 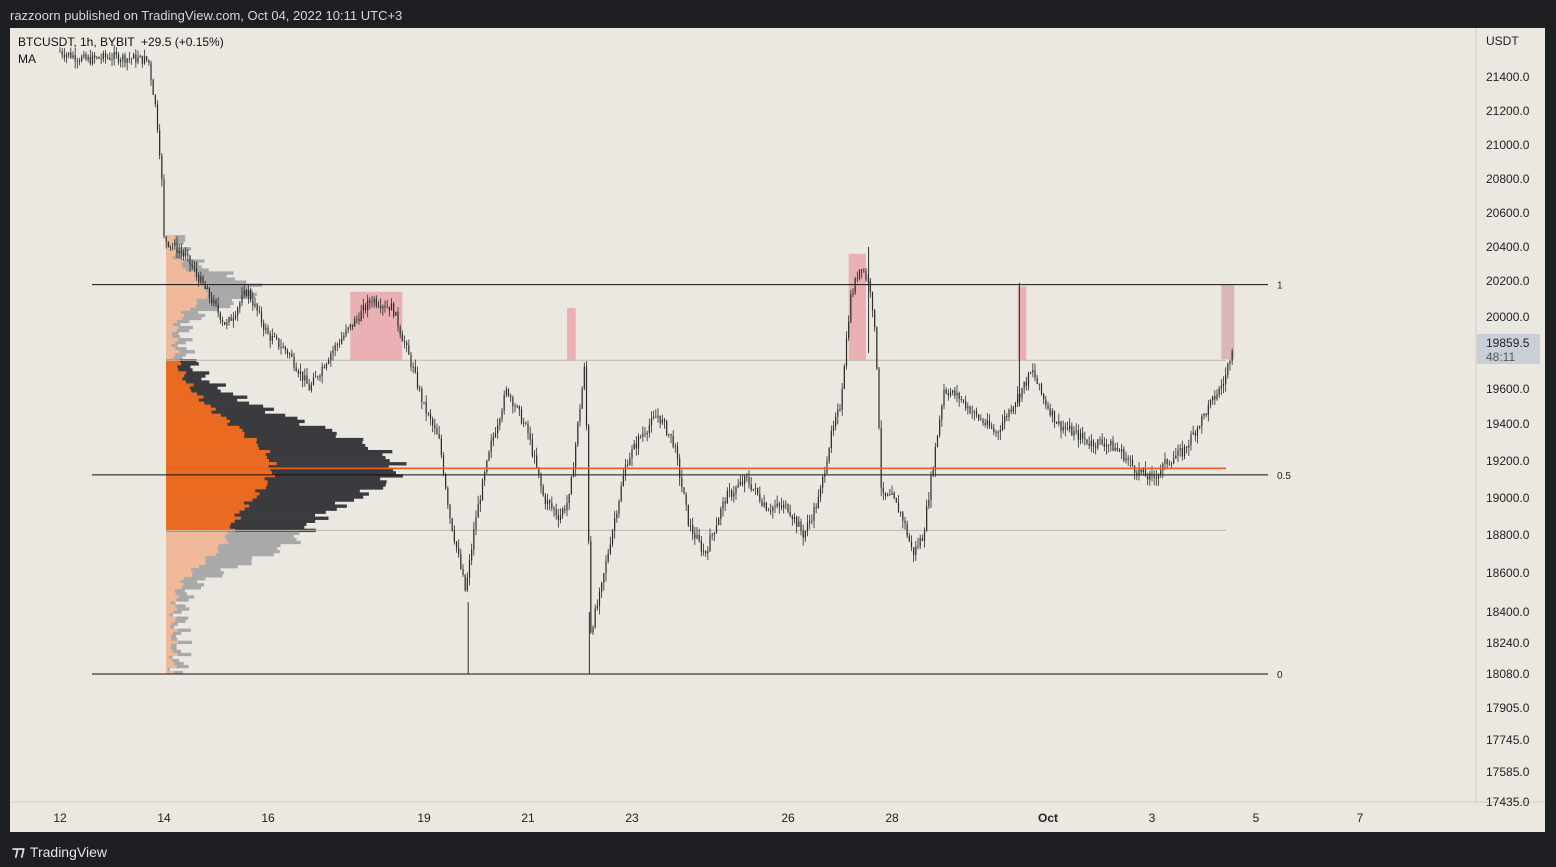 What do you see at coordinates (1508, 708) in the screenshot?
I see `price-tick-label: 17905.0` at bounding box center [1508, 708].